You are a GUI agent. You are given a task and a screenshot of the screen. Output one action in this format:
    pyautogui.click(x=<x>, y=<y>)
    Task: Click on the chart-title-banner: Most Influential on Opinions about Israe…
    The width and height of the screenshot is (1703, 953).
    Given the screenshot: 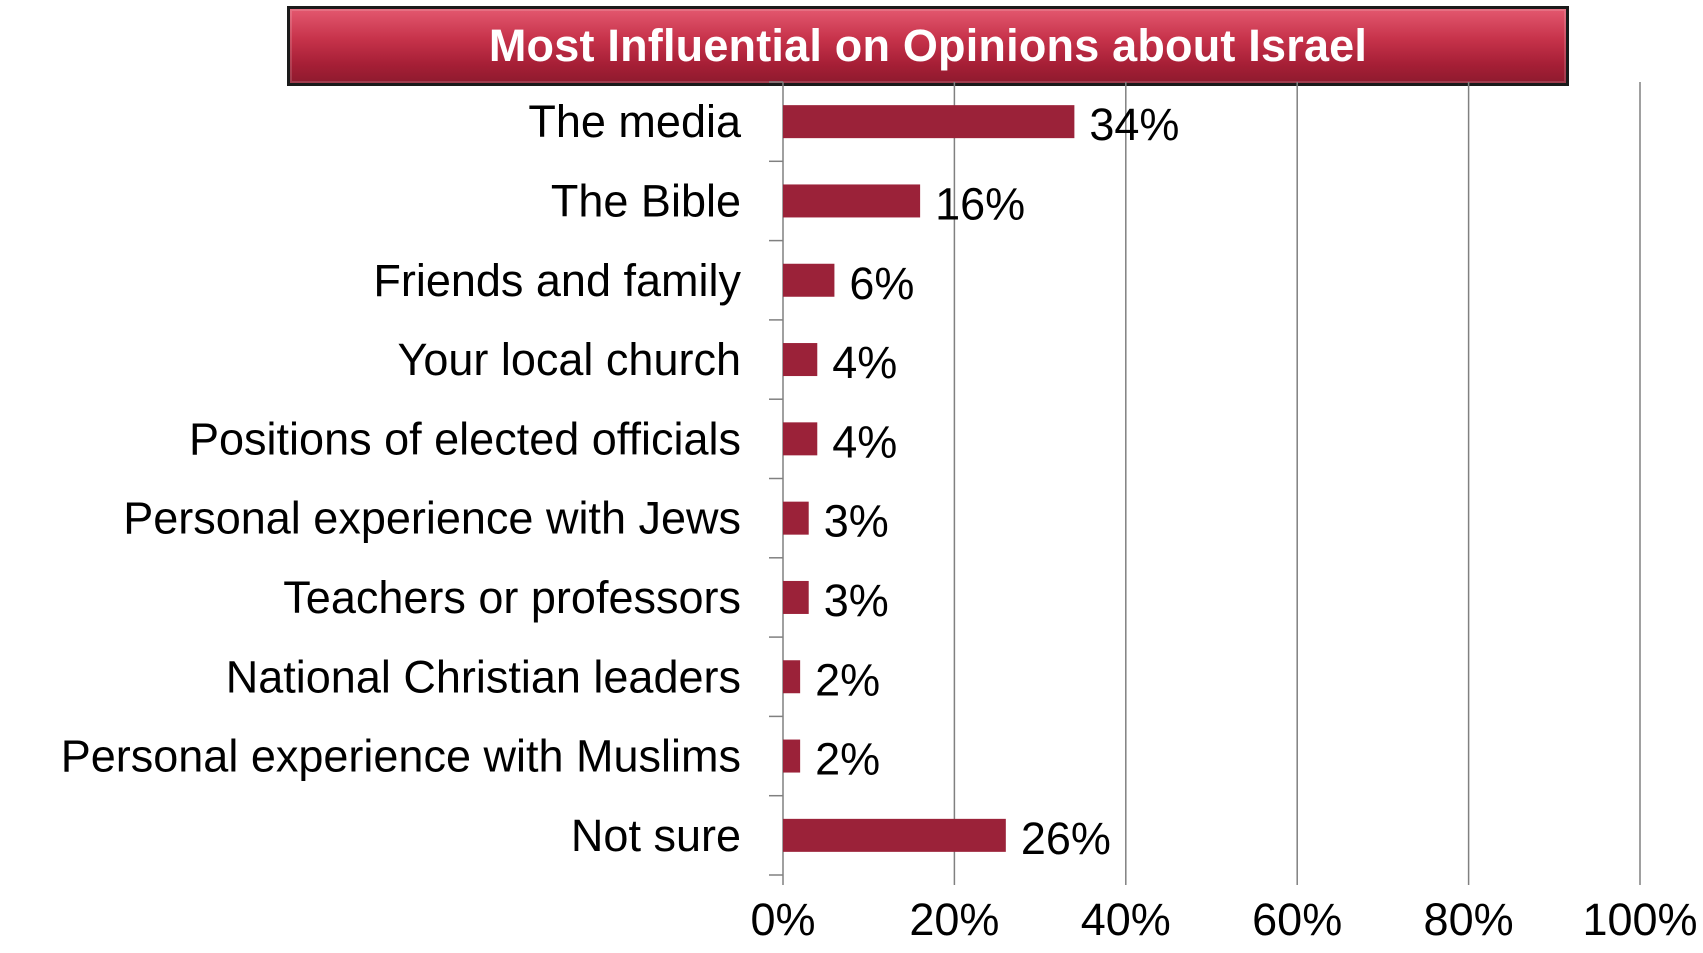 What is the action you would take?
    pyautogui.click(x=928, y=46)
    